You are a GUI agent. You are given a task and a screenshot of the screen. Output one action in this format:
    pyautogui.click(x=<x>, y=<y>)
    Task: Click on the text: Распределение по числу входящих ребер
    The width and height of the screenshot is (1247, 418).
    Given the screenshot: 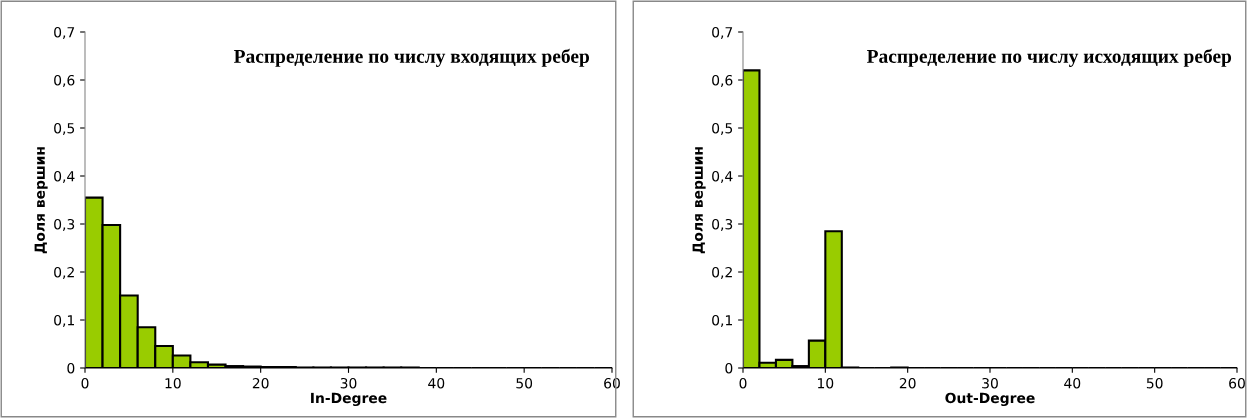 What is the action you would take?
    pyautogui.click(x=411, y=57)
    